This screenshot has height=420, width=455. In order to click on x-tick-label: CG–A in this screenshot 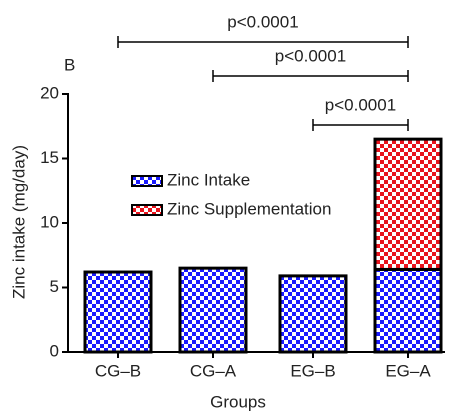, I will do `click(213, 370)`.